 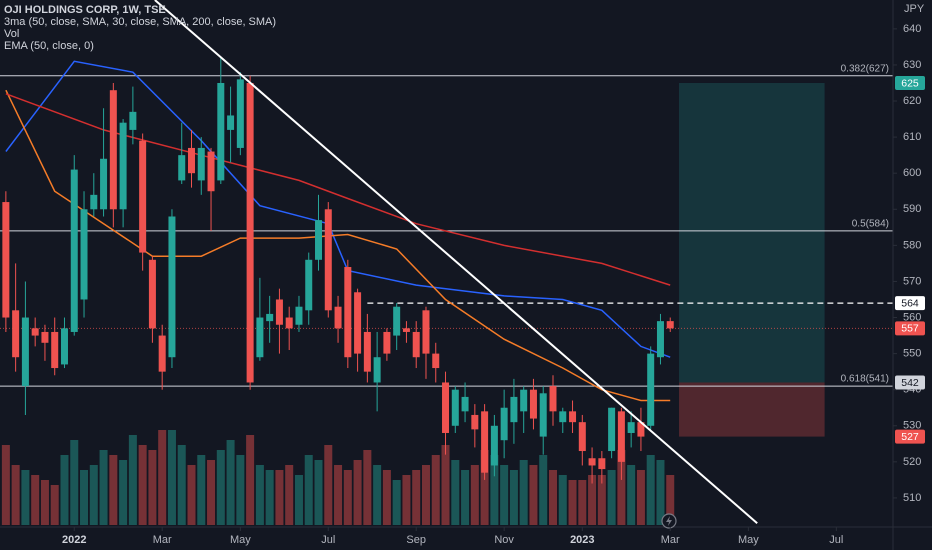 What do you see at coordinates (912, 101) in the screenshot?
I see `y-tick-label: 620` at bounding box center [912, 101].